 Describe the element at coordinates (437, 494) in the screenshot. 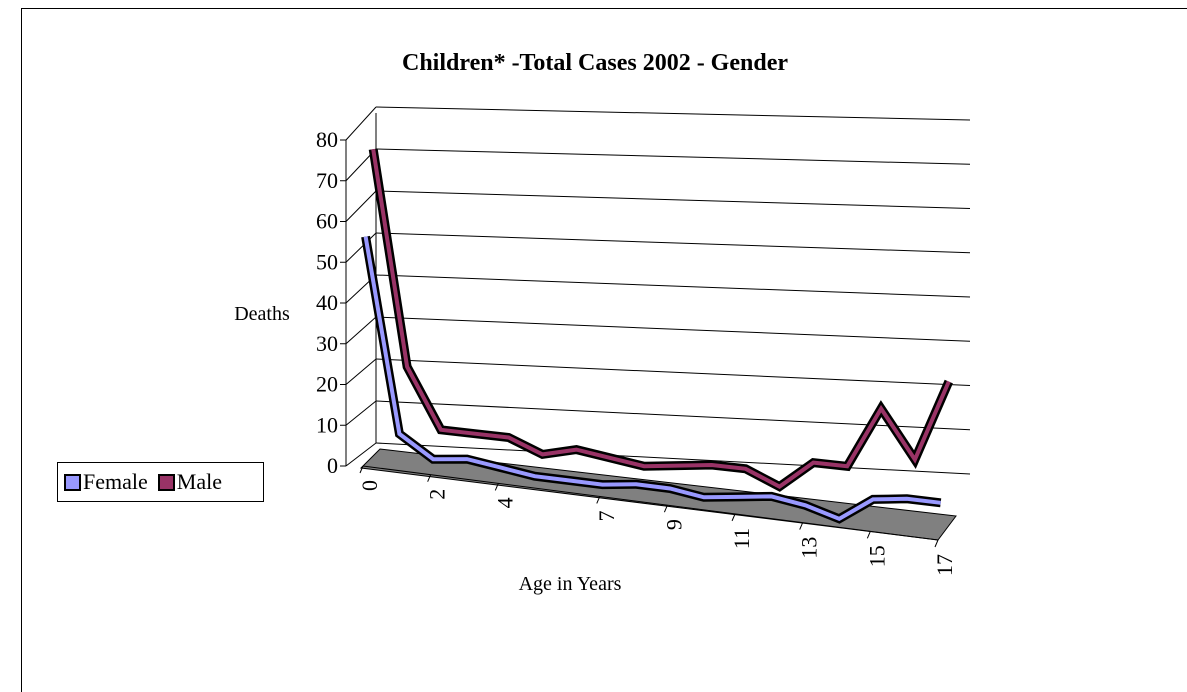

I see `x-tick-label: 2` at that location.